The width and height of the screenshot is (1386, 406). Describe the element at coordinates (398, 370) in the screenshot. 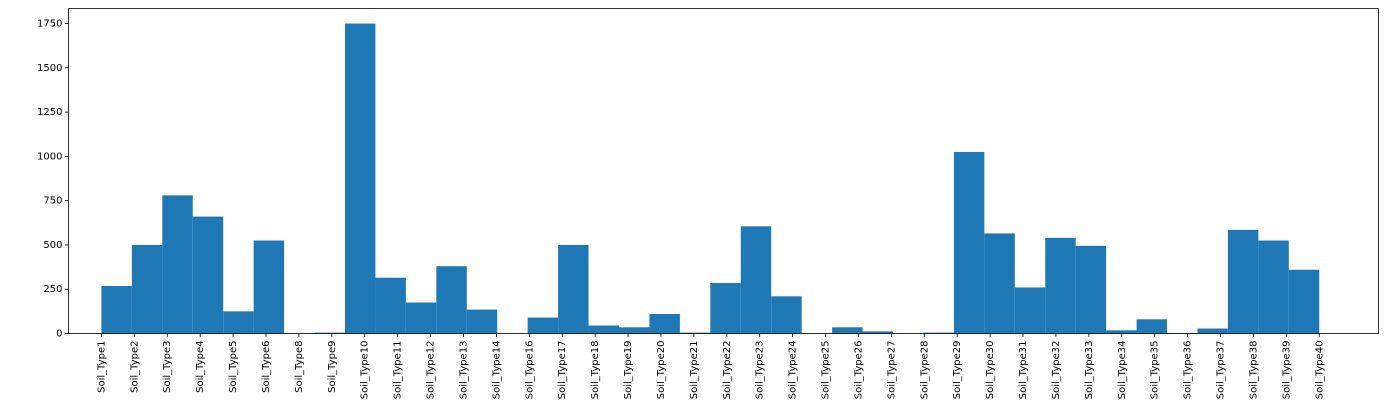

I see `x-tick-label: Soil_Type11` at that location.